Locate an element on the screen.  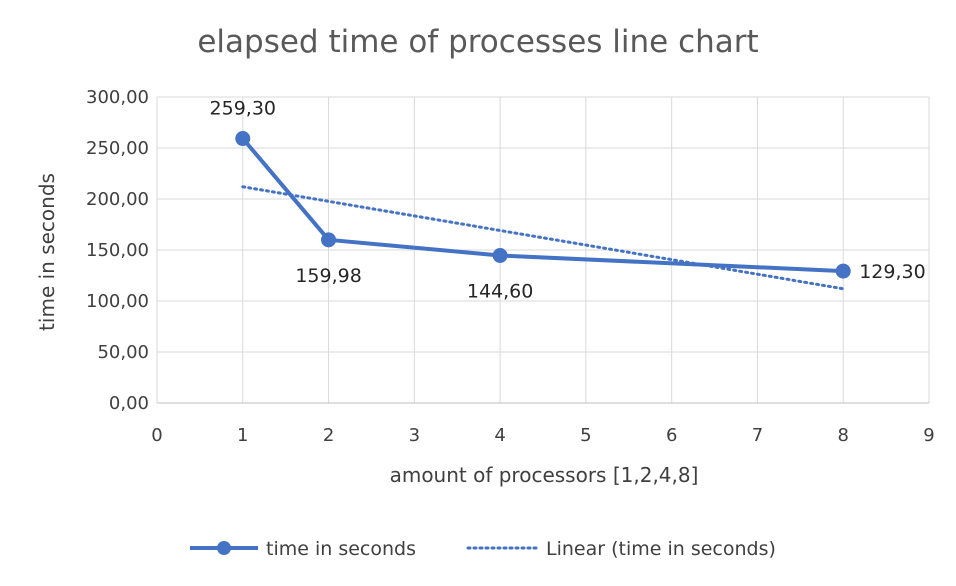
x-tick-label: 2 is located at coordinates (328, 435).